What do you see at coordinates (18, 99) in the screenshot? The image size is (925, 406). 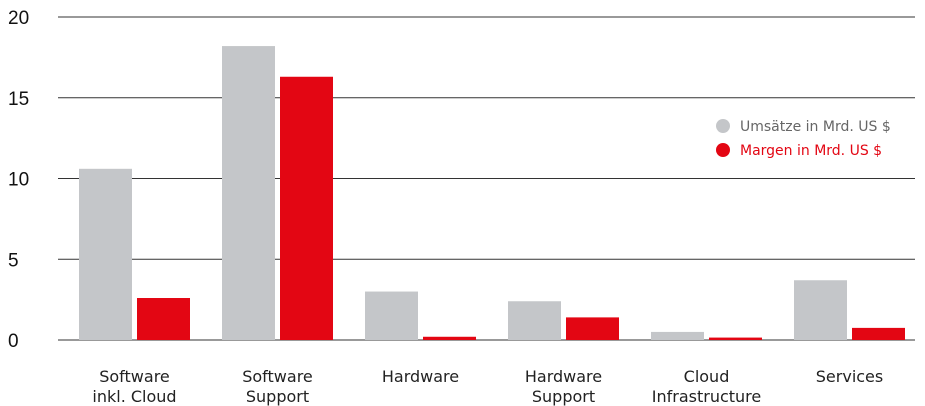 I see `y-tick-label: 15` at bounding box center [18, 99].